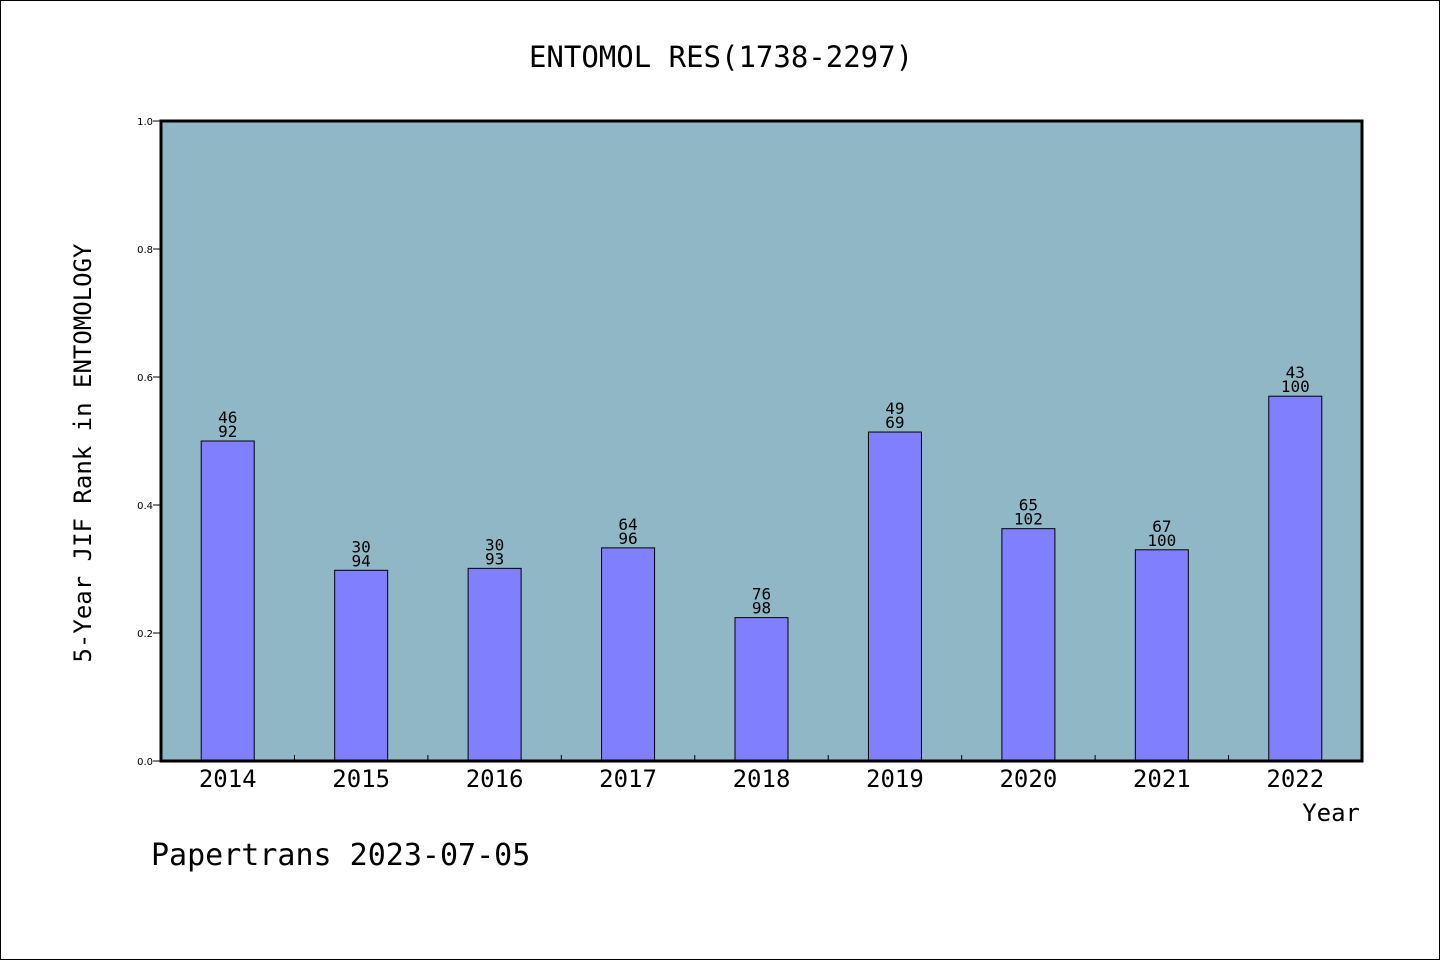 The image size is (1440, 961). I want to click on y-tick-label: 0.8, so click(145, 250).